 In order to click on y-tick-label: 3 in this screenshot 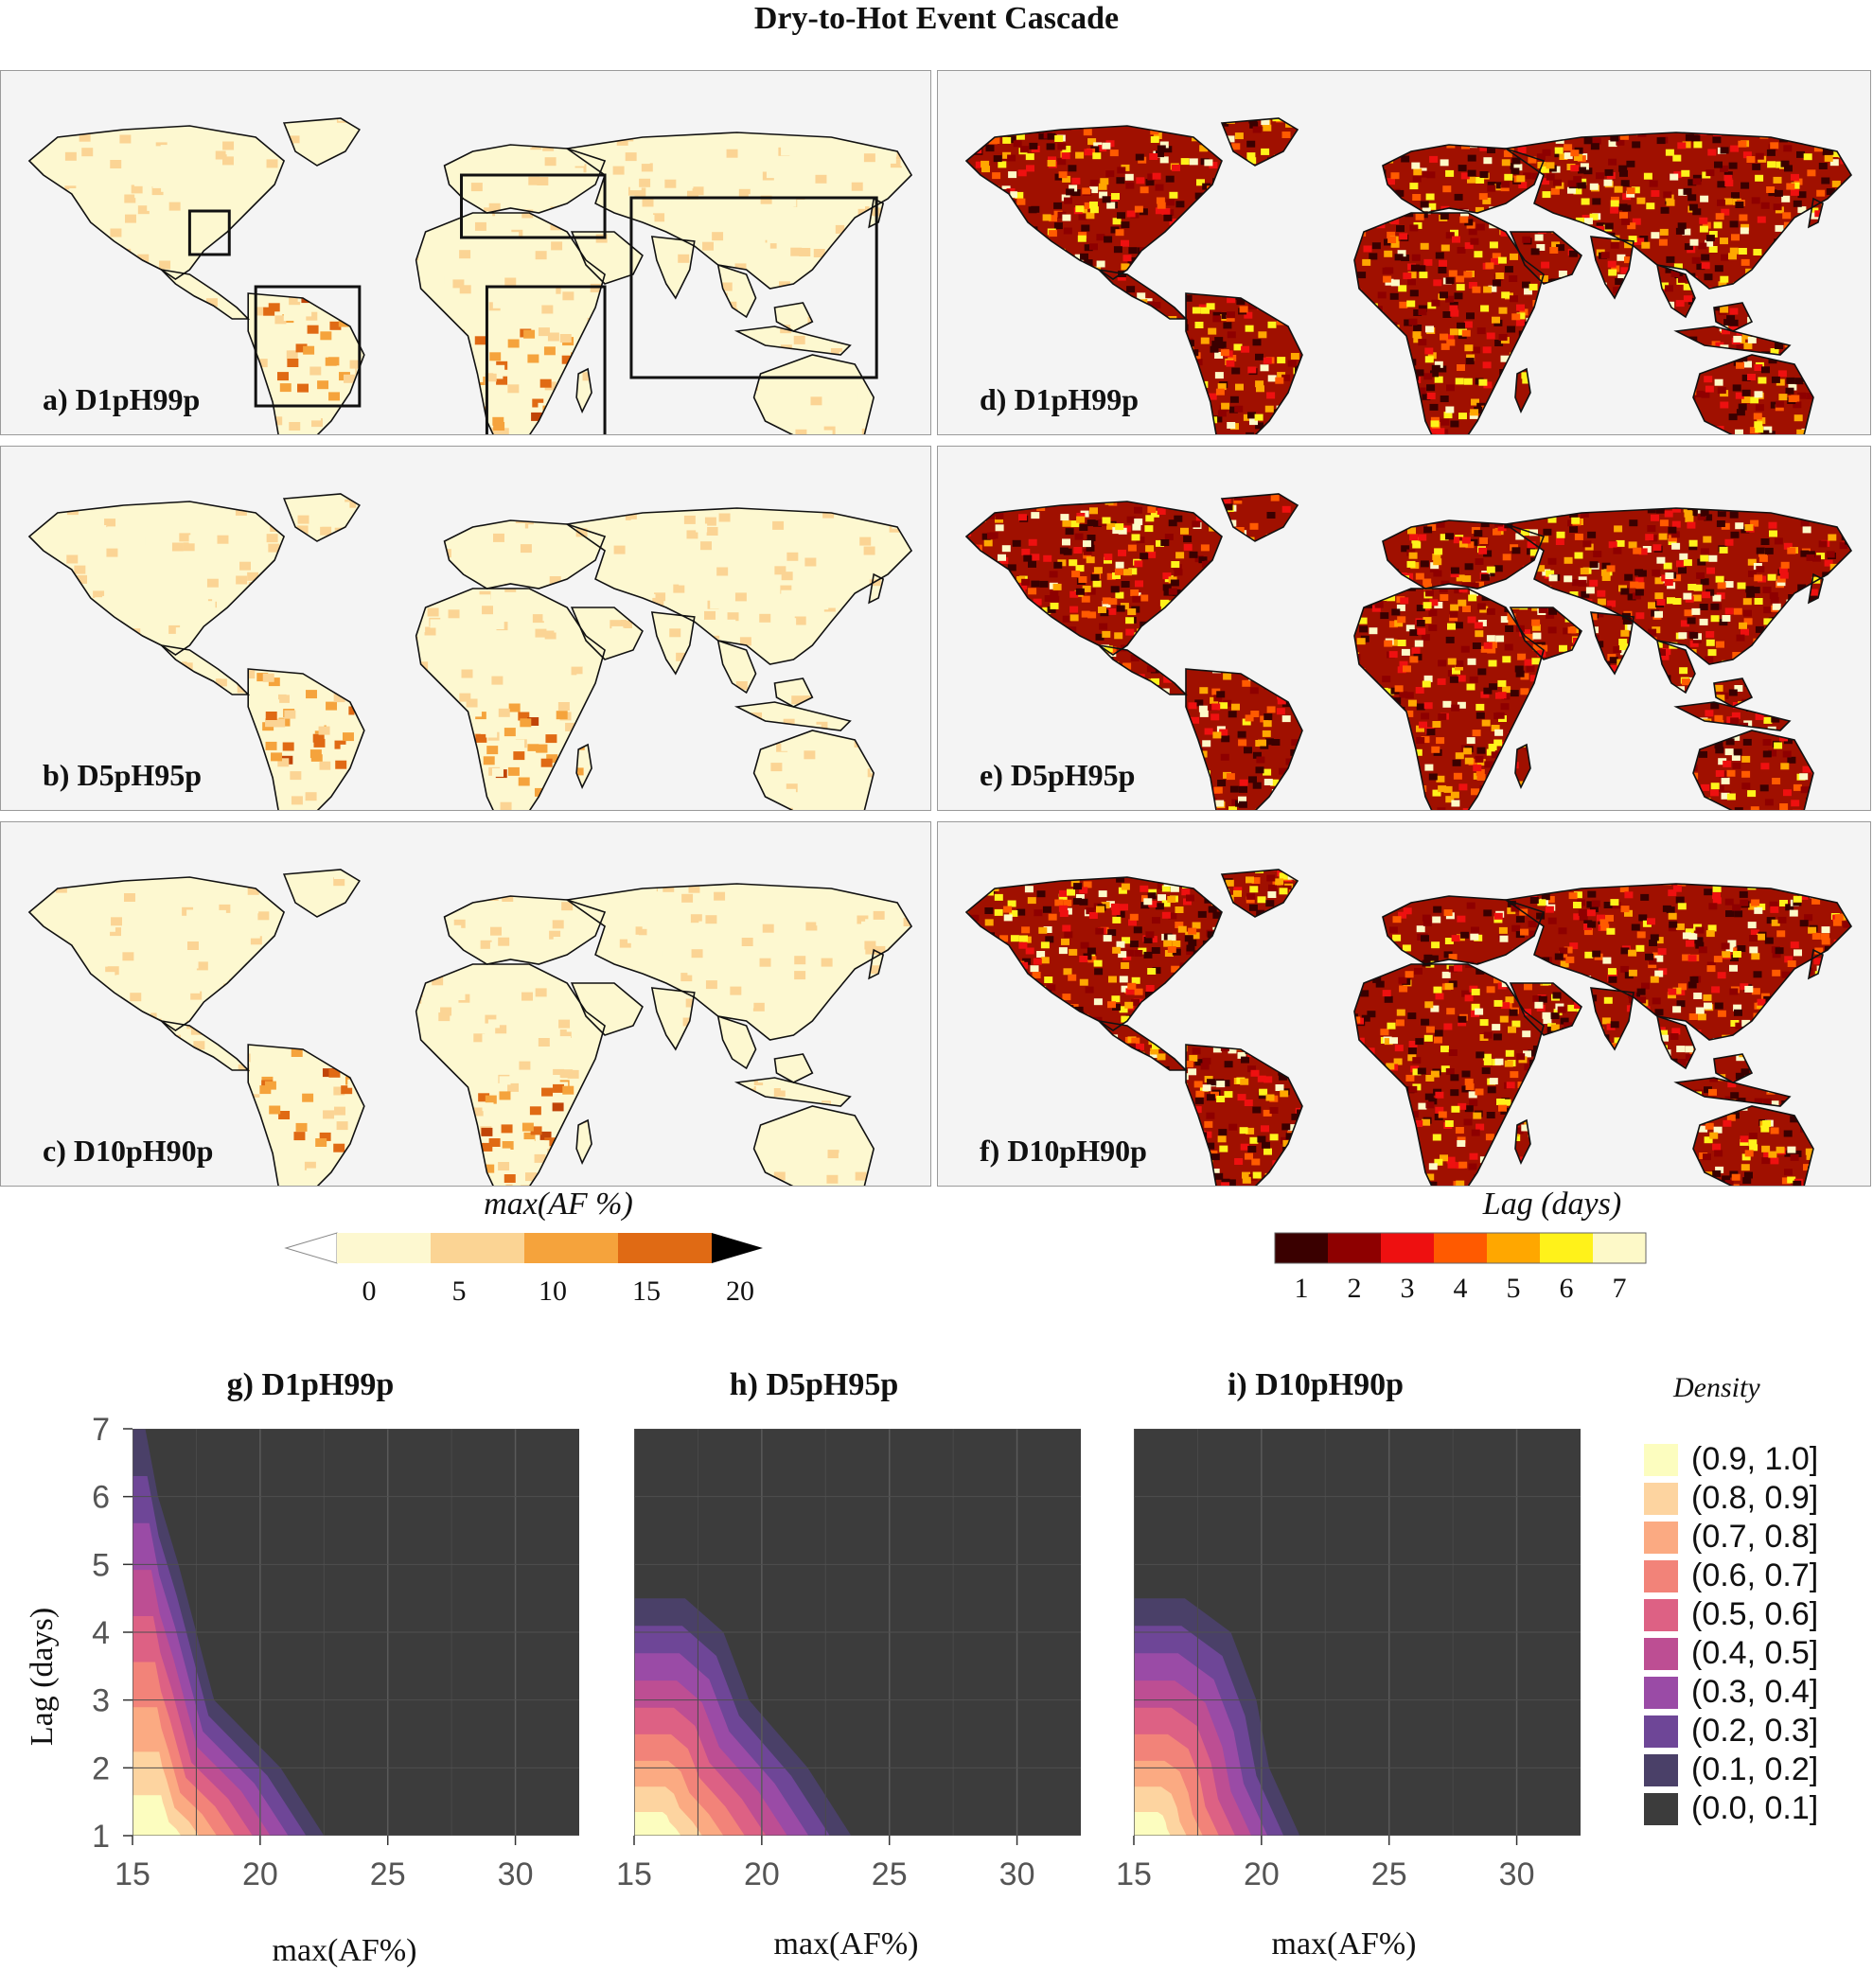, I will do `click(101, 1701)`.